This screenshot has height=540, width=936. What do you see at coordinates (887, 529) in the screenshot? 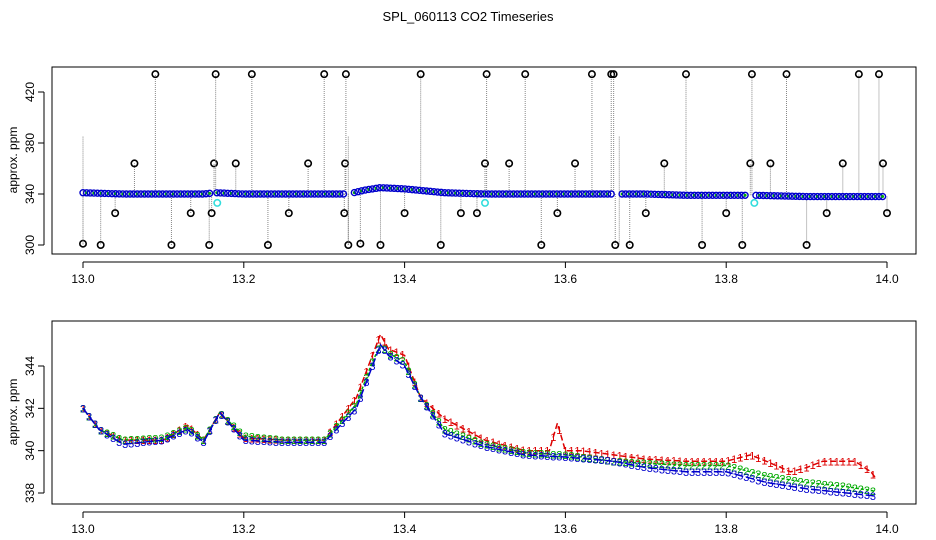
I see `x-tick-label: 14.0` at bounding box center [887, 529].